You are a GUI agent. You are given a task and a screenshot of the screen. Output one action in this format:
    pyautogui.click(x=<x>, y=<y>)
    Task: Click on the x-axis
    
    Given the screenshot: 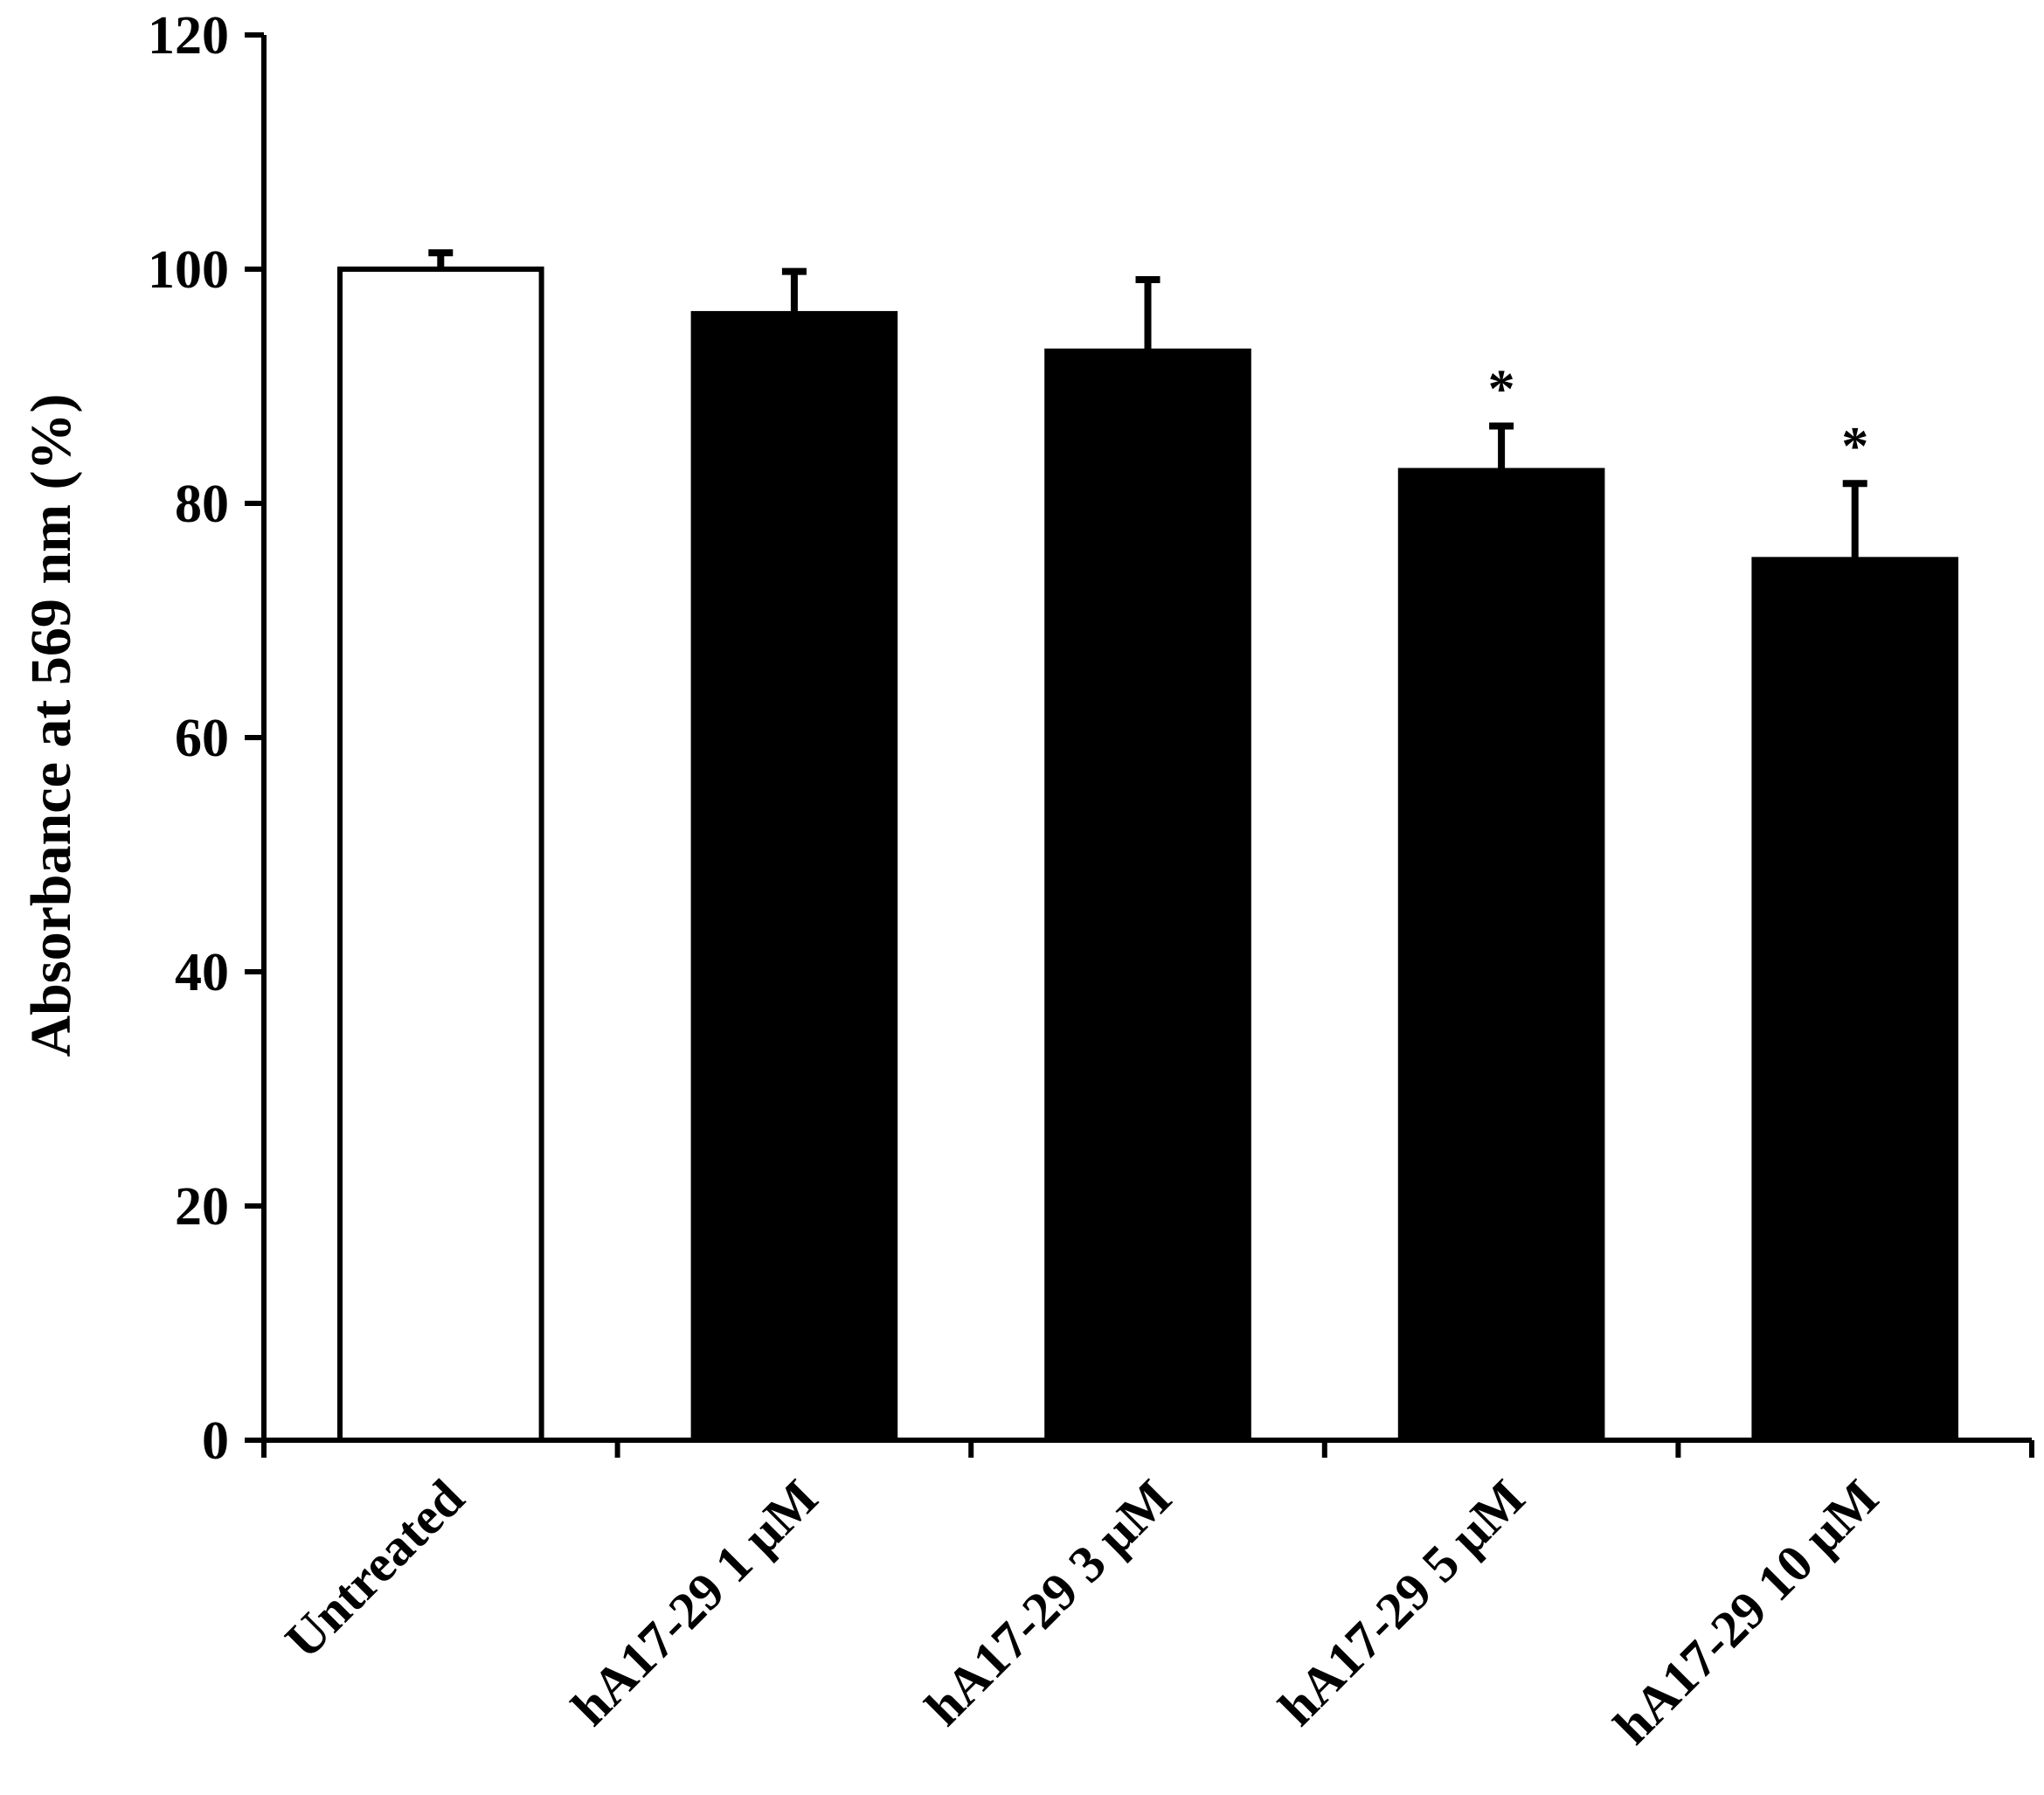 What is the action you would take?
    pyautogui.click(x=1147, y=1448)
    